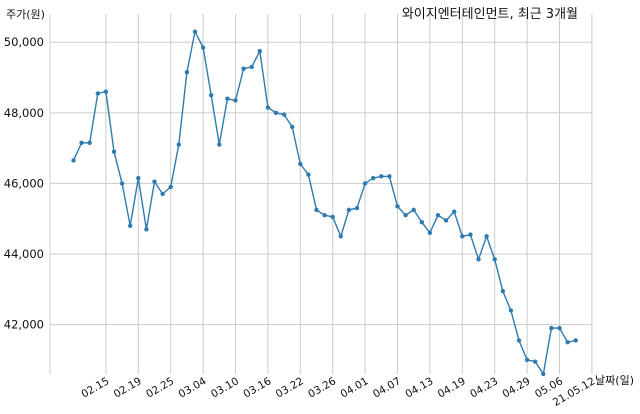  Describe the element at coordinates (419, 387) in the screenshot. I see `x-tick-label: 04.13` at that location.